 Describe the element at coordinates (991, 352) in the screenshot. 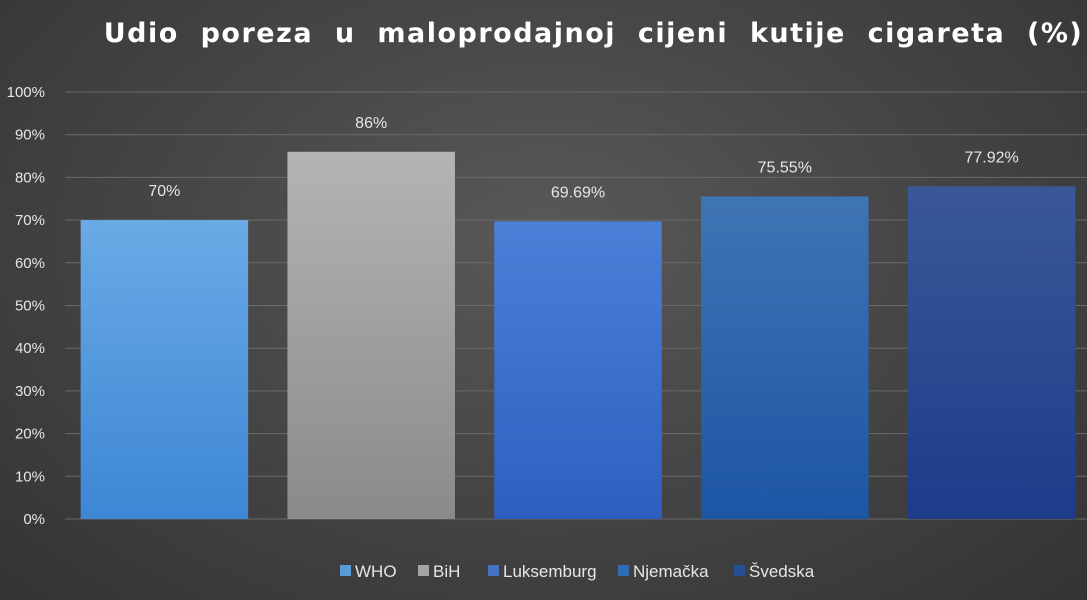

I see `bar-švedska` at that location.